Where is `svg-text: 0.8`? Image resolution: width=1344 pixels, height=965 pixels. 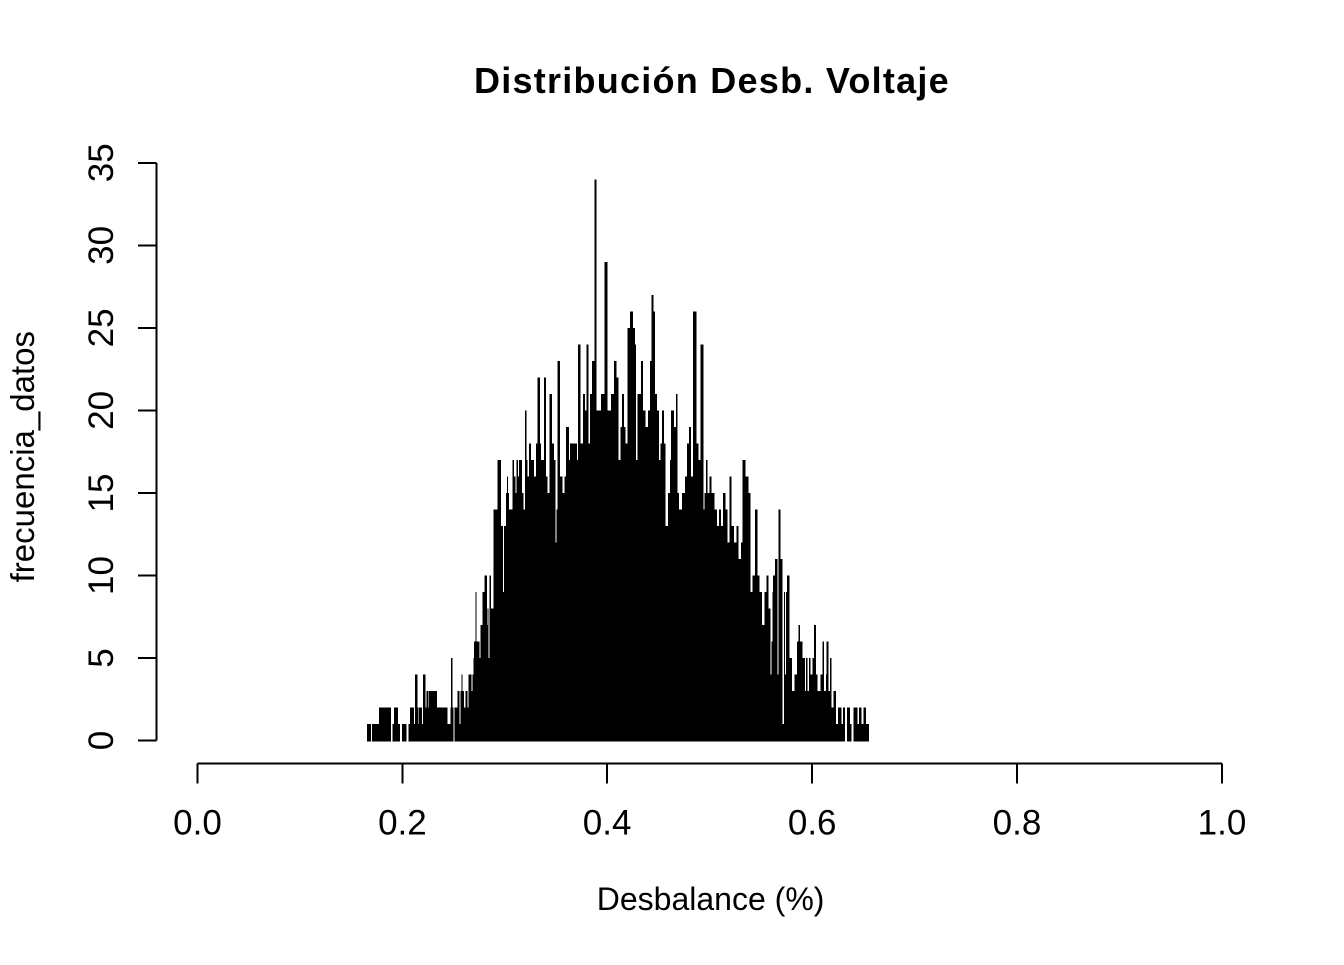
svg-text: 0.8 is located at coordinates (1017, 823).